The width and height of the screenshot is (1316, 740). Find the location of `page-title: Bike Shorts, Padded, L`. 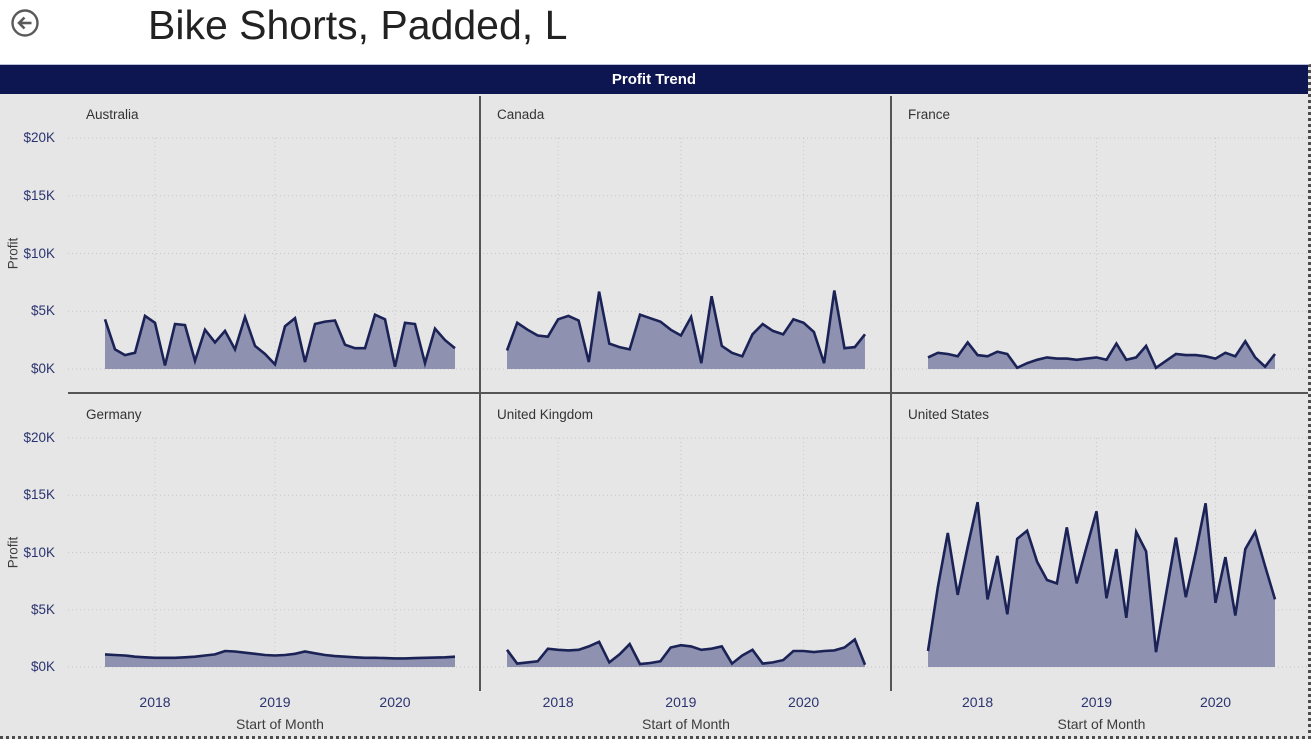

page-title: Bike Shorts, Padded, L is located at coordinates (358, 25).